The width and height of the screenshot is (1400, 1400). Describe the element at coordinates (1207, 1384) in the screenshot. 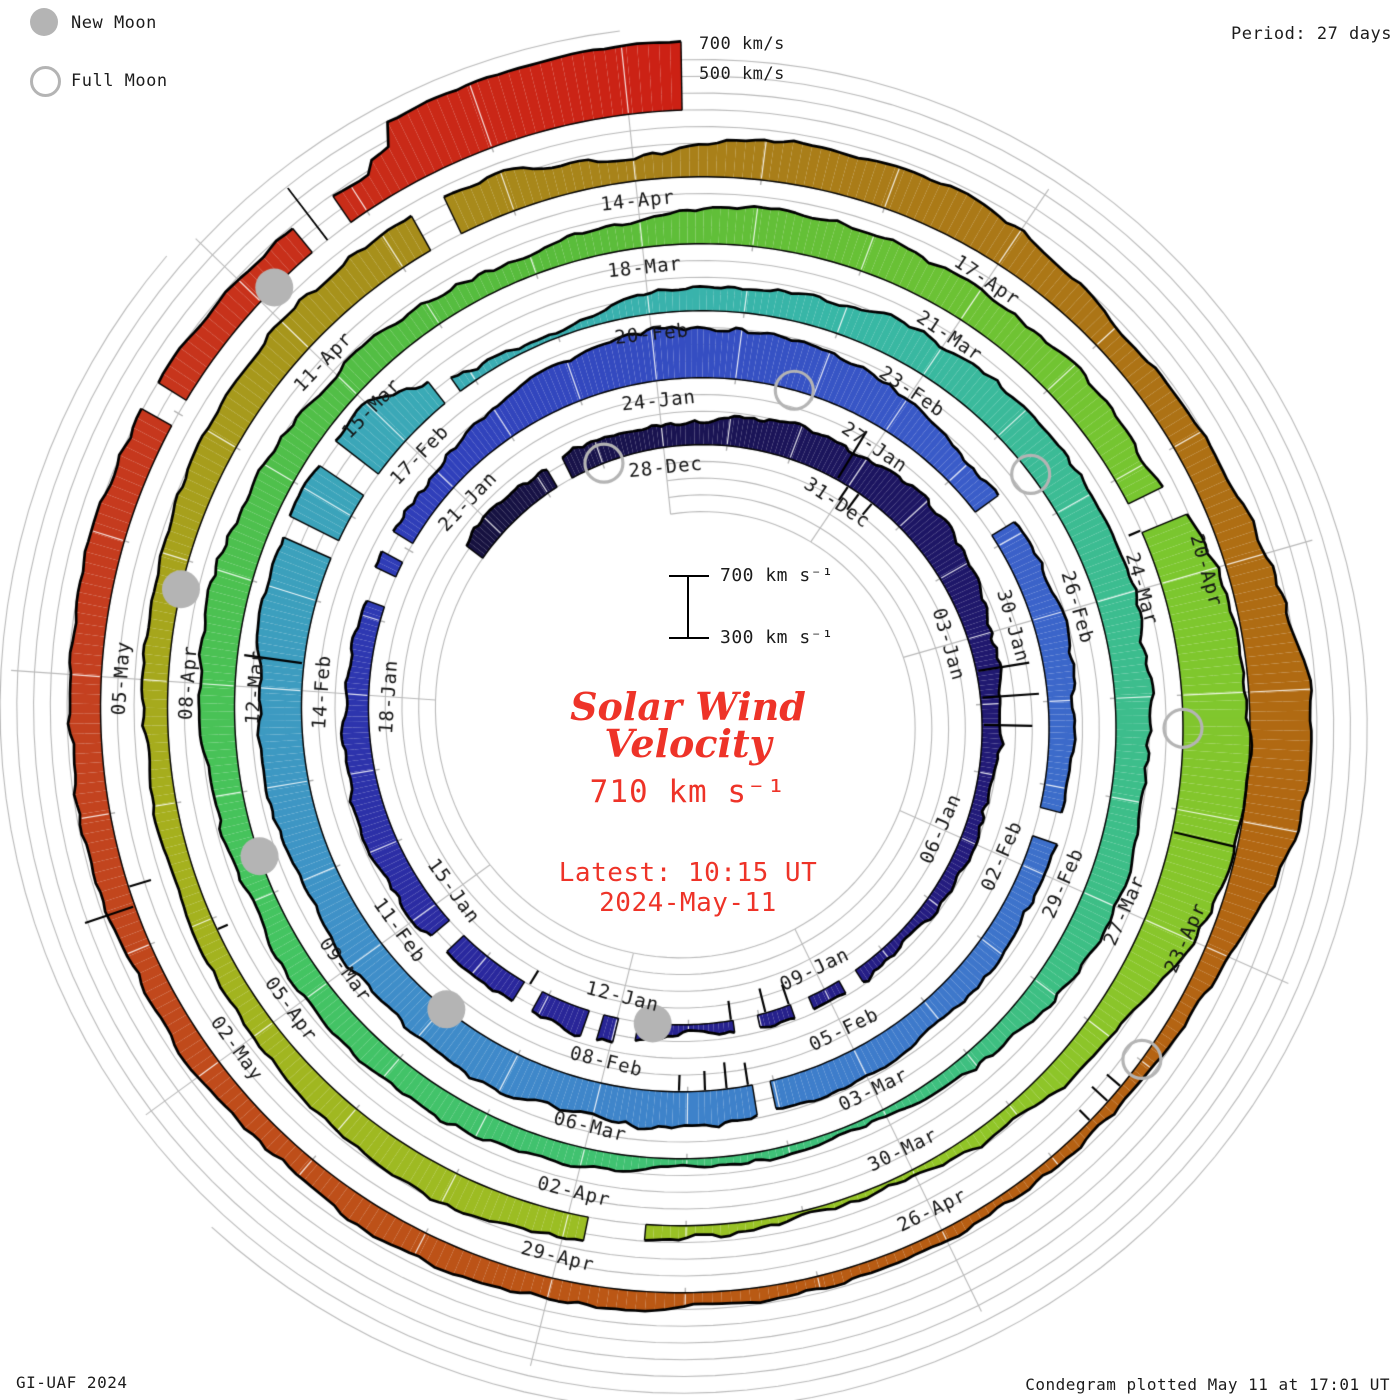

I see `plotted-timestamp-label: Condegram plotted May 11 at 17:01 UT` at that location.